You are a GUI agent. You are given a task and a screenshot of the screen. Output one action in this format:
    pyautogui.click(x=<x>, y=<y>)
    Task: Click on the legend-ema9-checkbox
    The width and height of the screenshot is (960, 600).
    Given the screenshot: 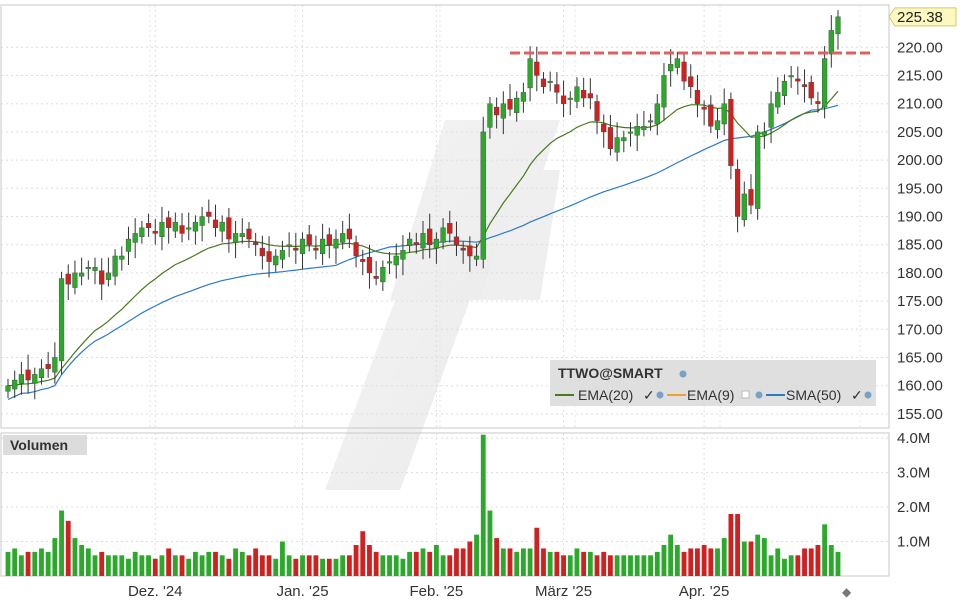 What is the action you would take?
    pyautogui.click(x=745, y=394)
    